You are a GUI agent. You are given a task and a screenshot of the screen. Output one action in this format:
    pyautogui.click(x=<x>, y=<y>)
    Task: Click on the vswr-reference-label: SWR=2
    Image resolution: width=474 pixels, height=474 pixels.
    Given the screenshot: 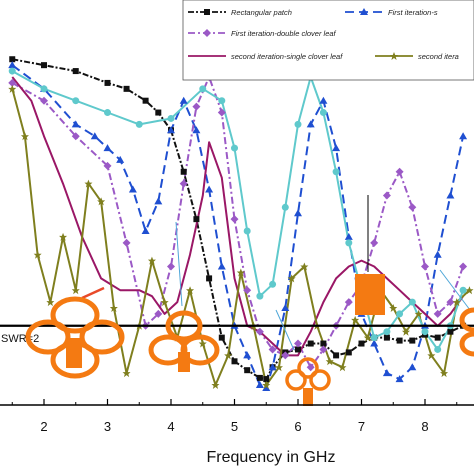 What is the action you would take?
    pyautogui.click(x=20, y=339)
    